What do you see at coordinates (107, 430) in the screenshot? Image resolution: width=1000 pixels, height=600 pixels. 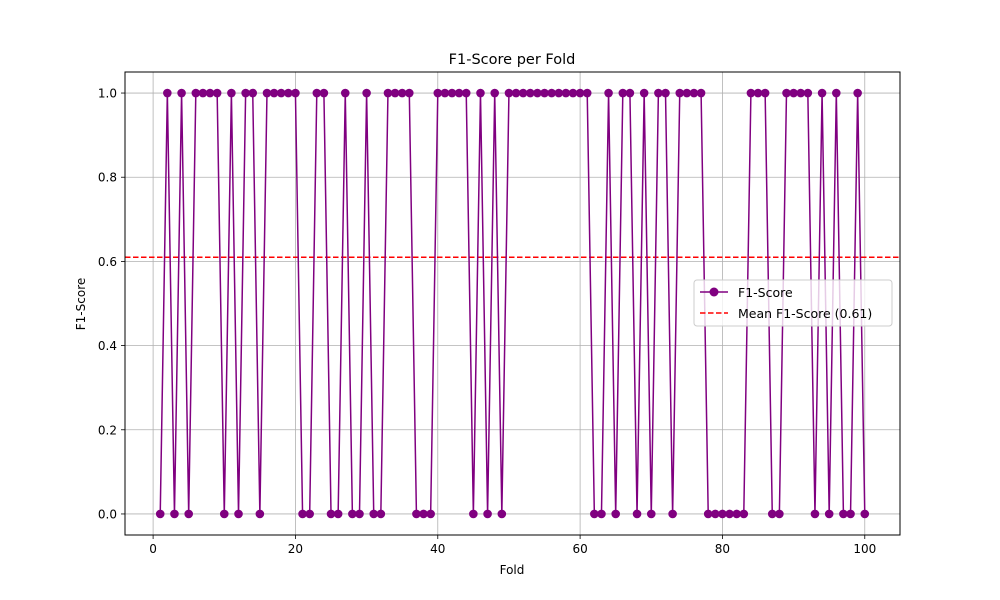 I see `y-tick-label: 0.2` at bounding box center [107, 430].